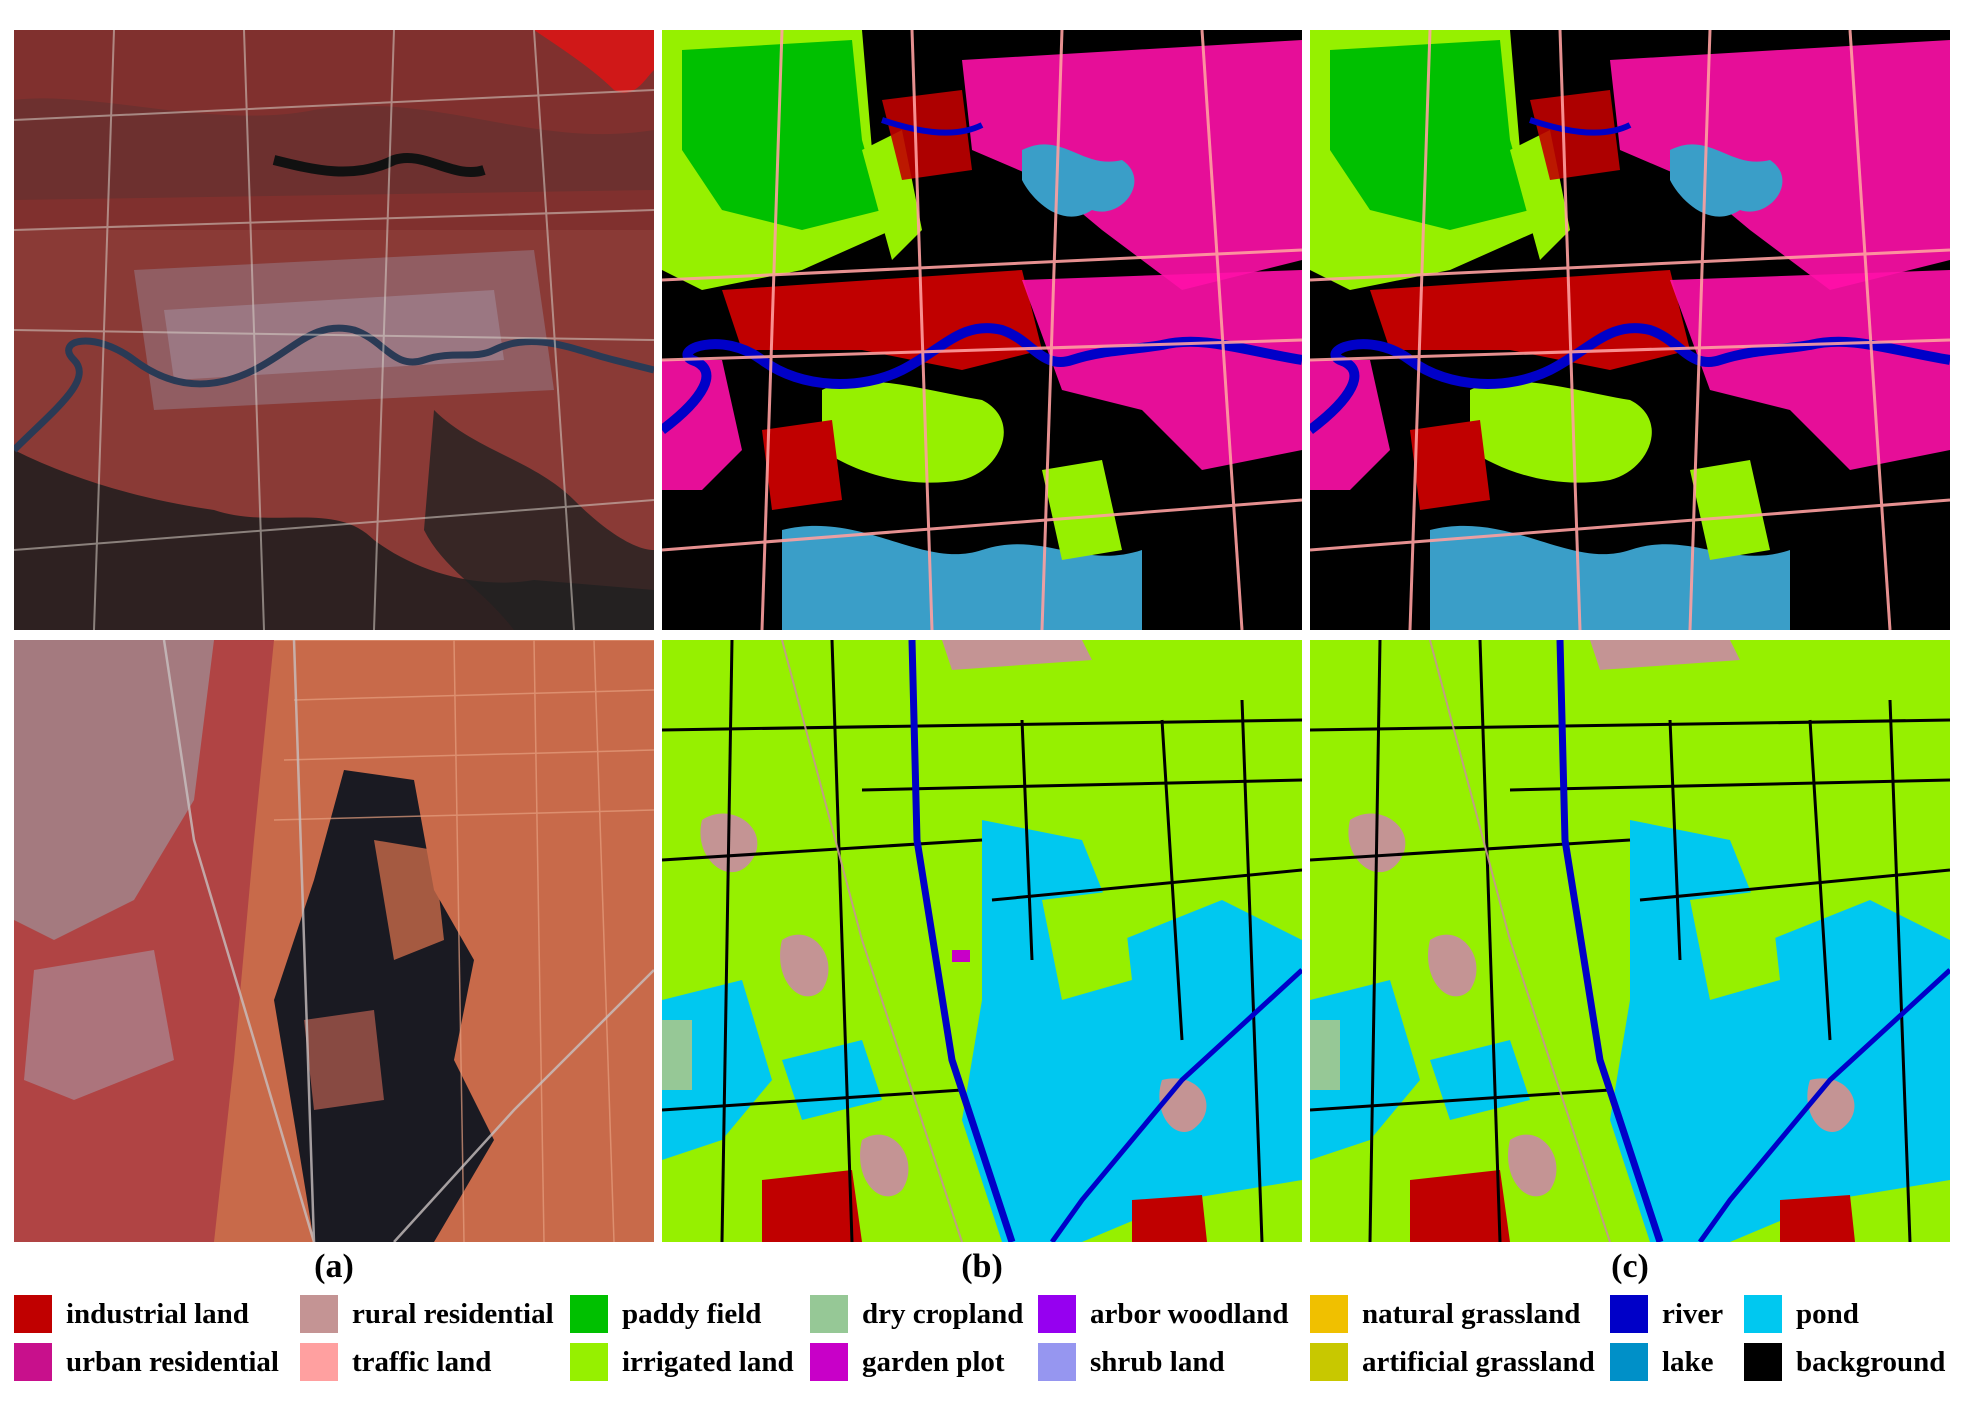 This screenshot has width=1964, height=1405. Describe the element at coordinates (334, 1266) in the screenshot. I see `caption-a: (a)` at that location.